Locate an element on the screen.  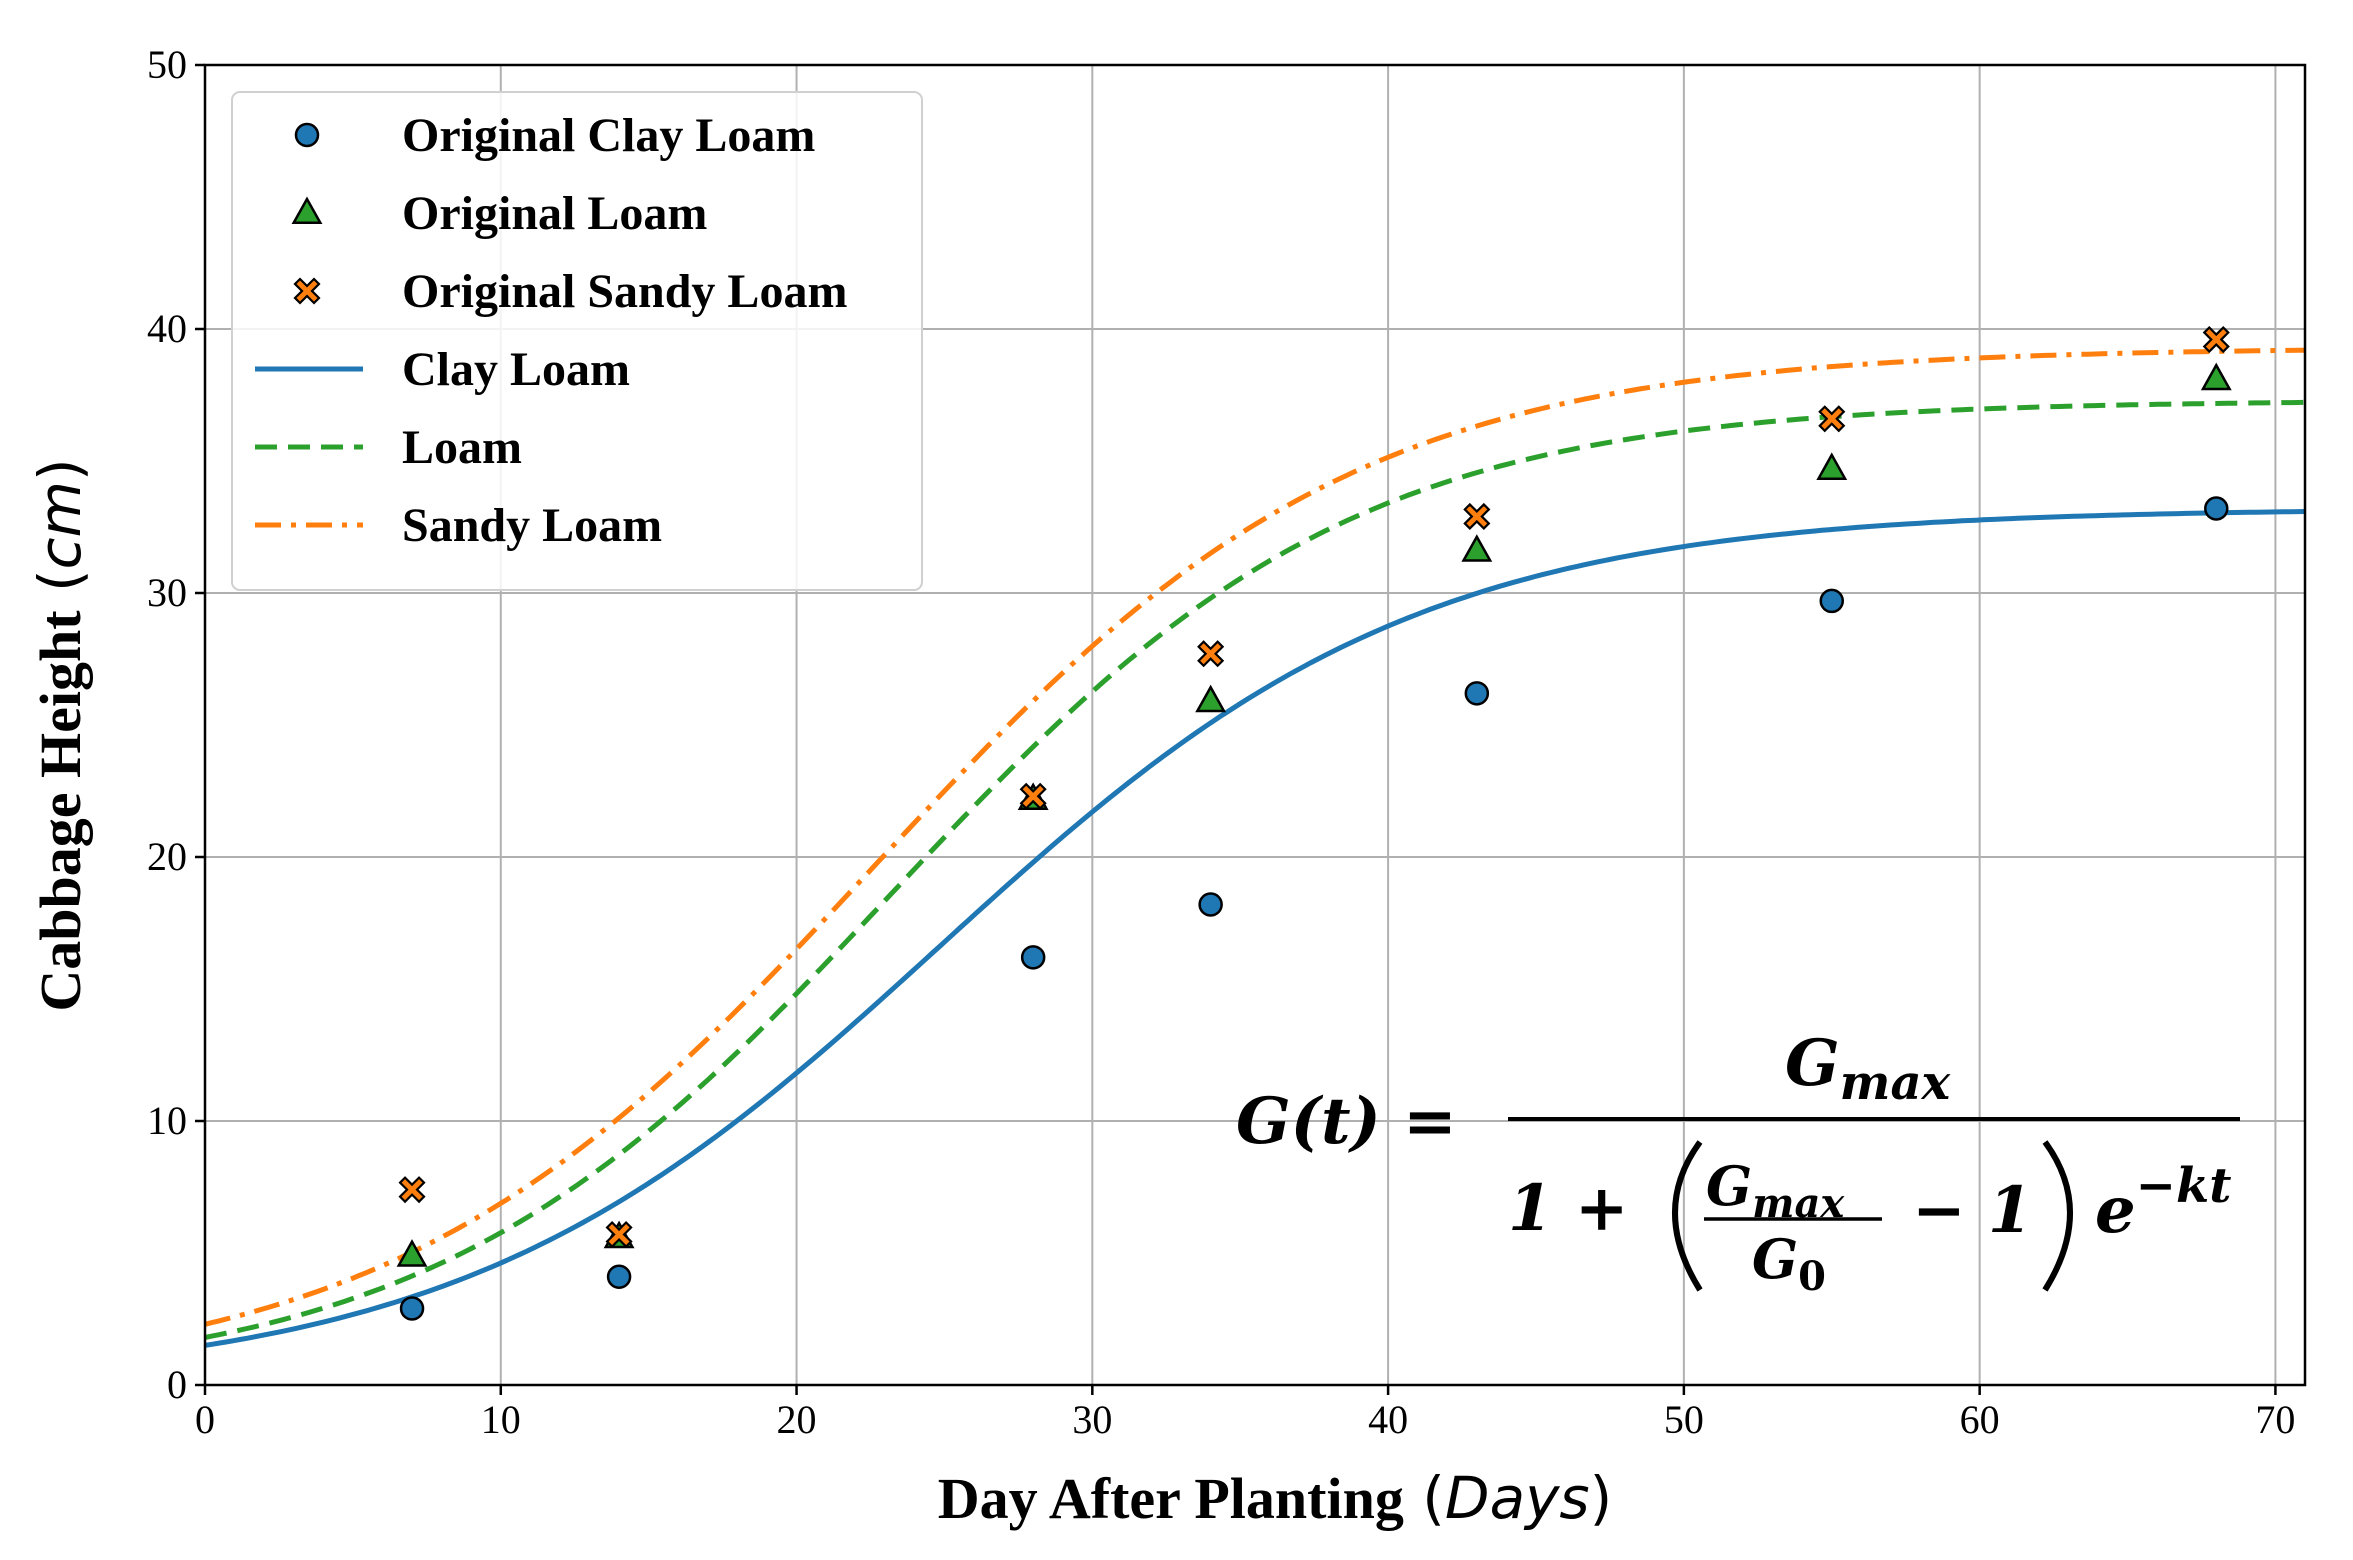
y-axis-unit-open: ( is located at coordinates (60, 589).